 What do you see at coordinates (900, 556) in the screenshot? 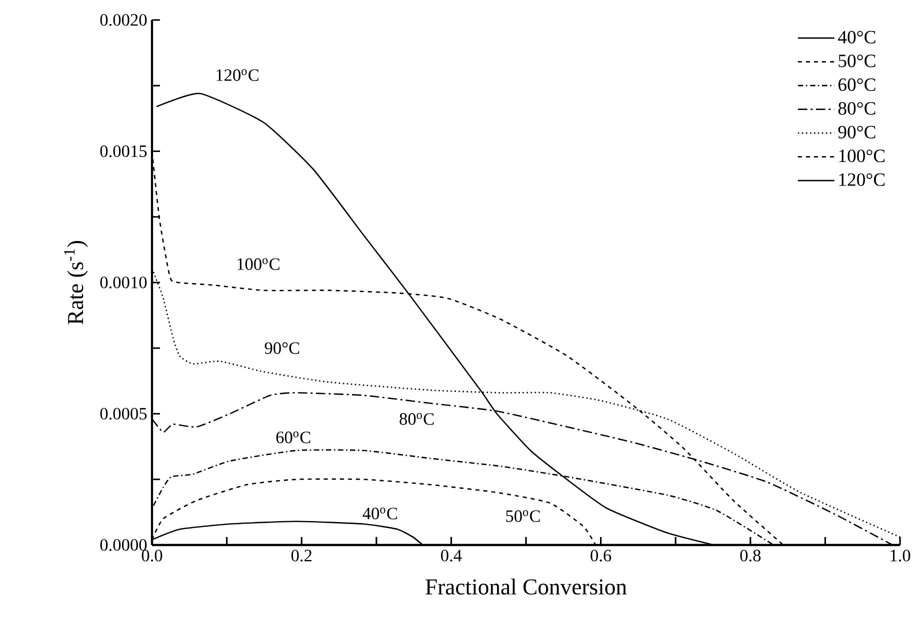
I see `x-tick-label: 1.0` at bounding box center [900, 556].